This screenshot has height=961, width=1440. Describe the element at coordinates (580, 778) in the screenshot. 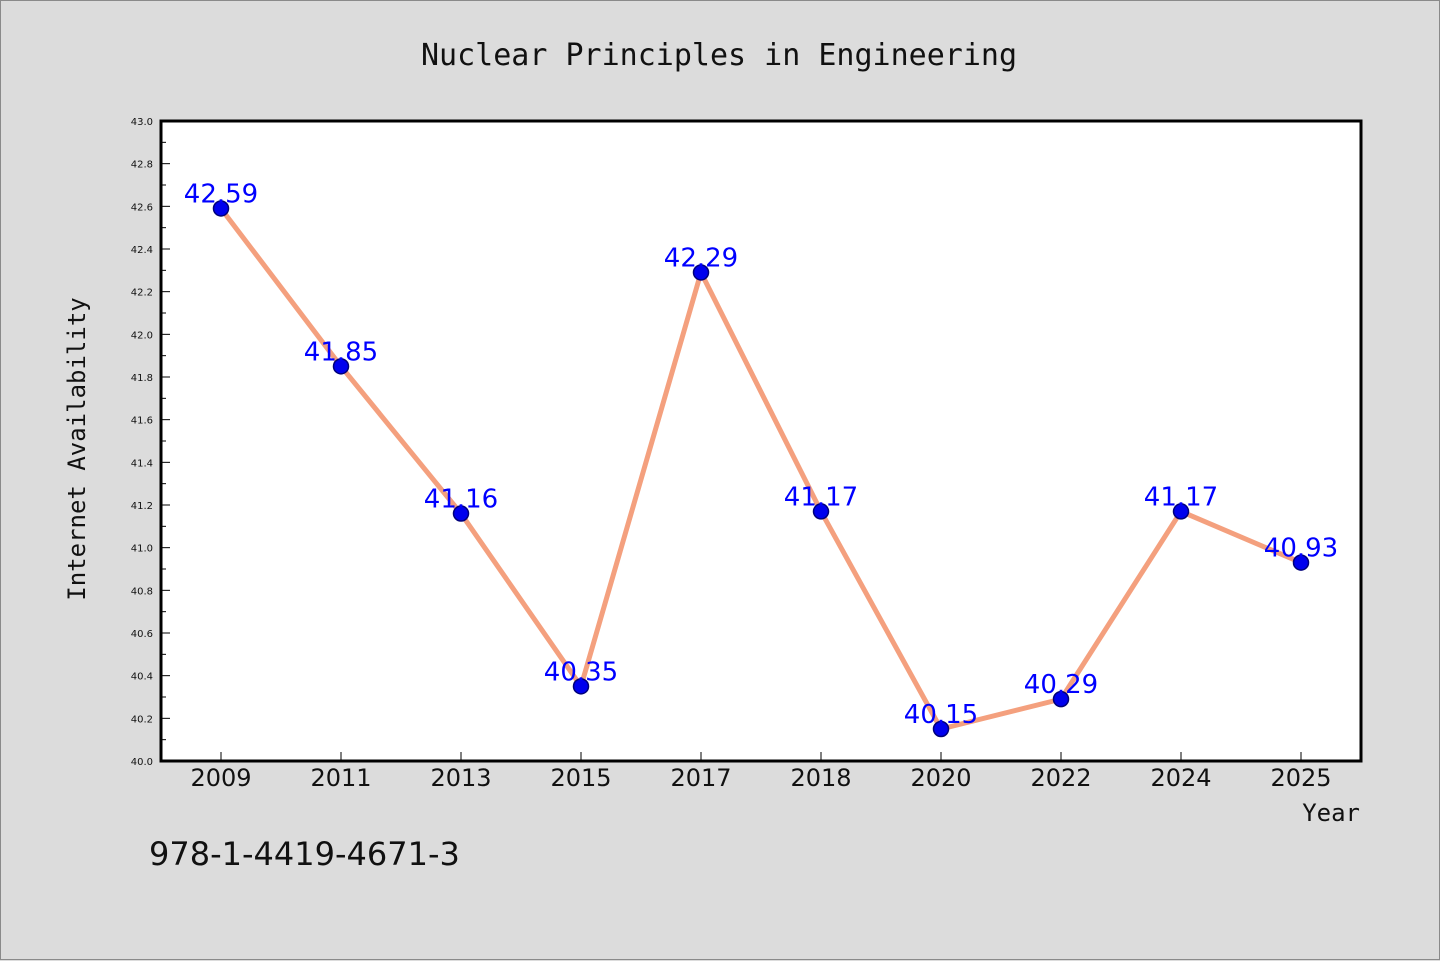

I see `x-tick-label: 2015` at that location.